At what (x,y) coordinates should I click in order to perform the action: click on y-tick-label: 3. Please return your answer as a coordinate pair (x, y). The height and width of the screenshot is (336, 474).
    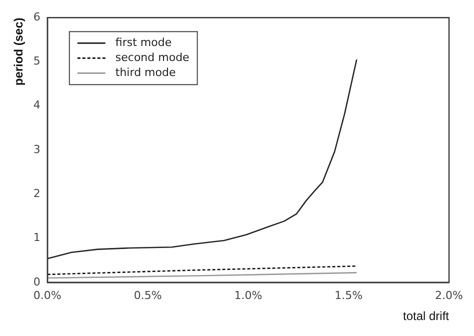
    Looking at the image, I should click on (36, 149).